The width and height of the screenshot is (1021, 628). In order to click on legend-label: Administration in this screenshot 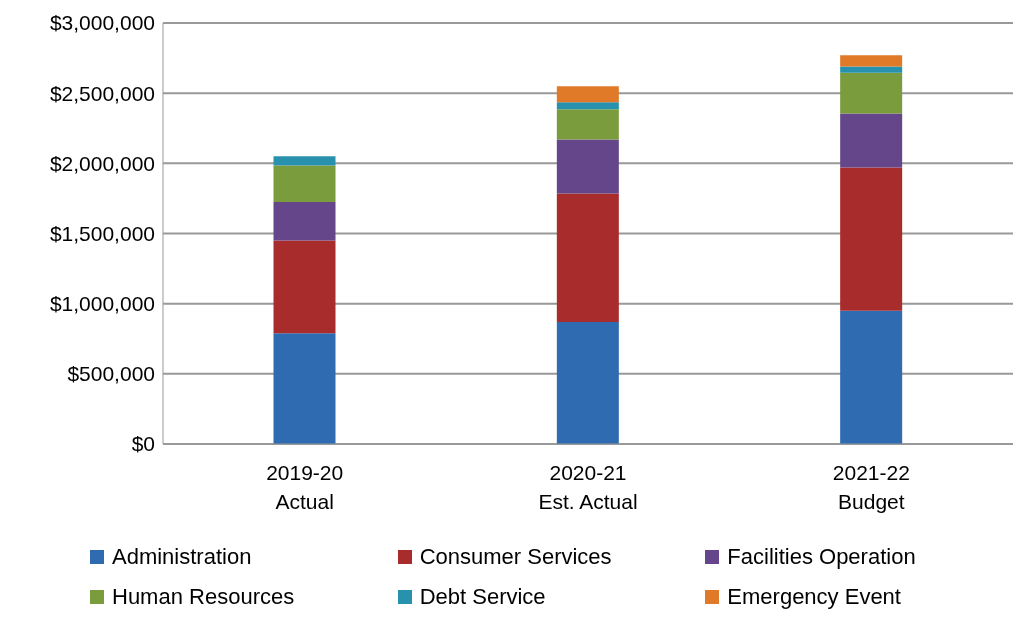, I will do `click(182, 557)`.